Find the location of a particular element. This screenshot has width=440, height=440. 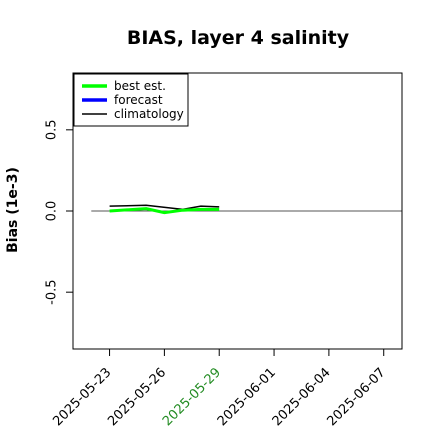

plot-area is located at coordinates (246, 209).